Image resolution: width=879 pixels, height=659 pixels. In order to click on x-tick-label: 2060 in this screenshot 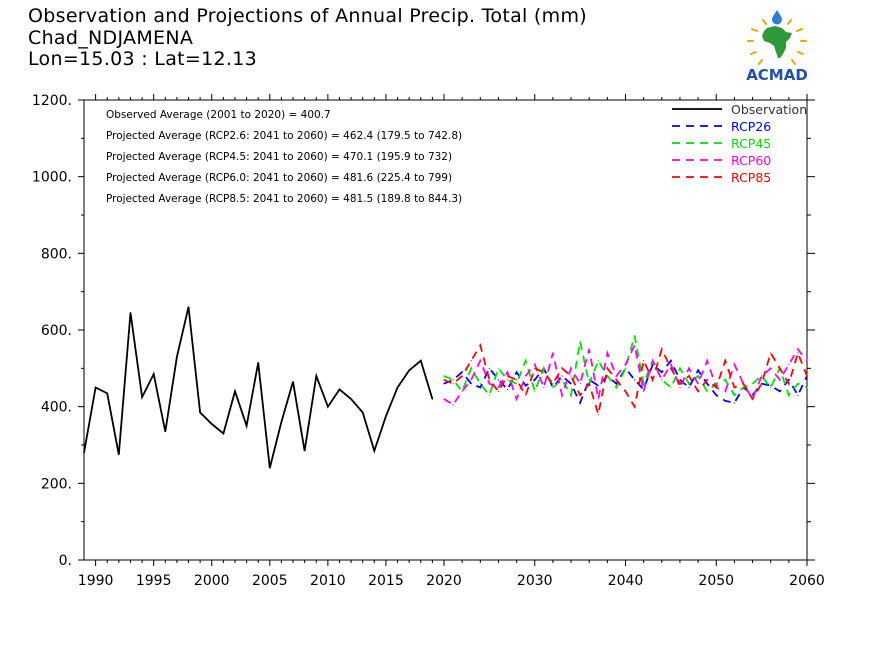, I will do `click(807, 581)`.